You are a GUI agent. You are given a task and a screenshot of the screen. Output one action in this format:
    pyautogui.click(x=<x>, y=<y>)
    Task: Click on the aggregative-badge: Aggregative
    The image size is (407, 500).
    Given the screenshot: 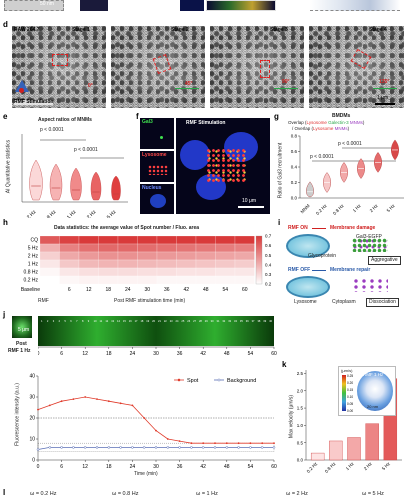 What is the action you would take?
    pyautogui.click(x=384, y=260)
    